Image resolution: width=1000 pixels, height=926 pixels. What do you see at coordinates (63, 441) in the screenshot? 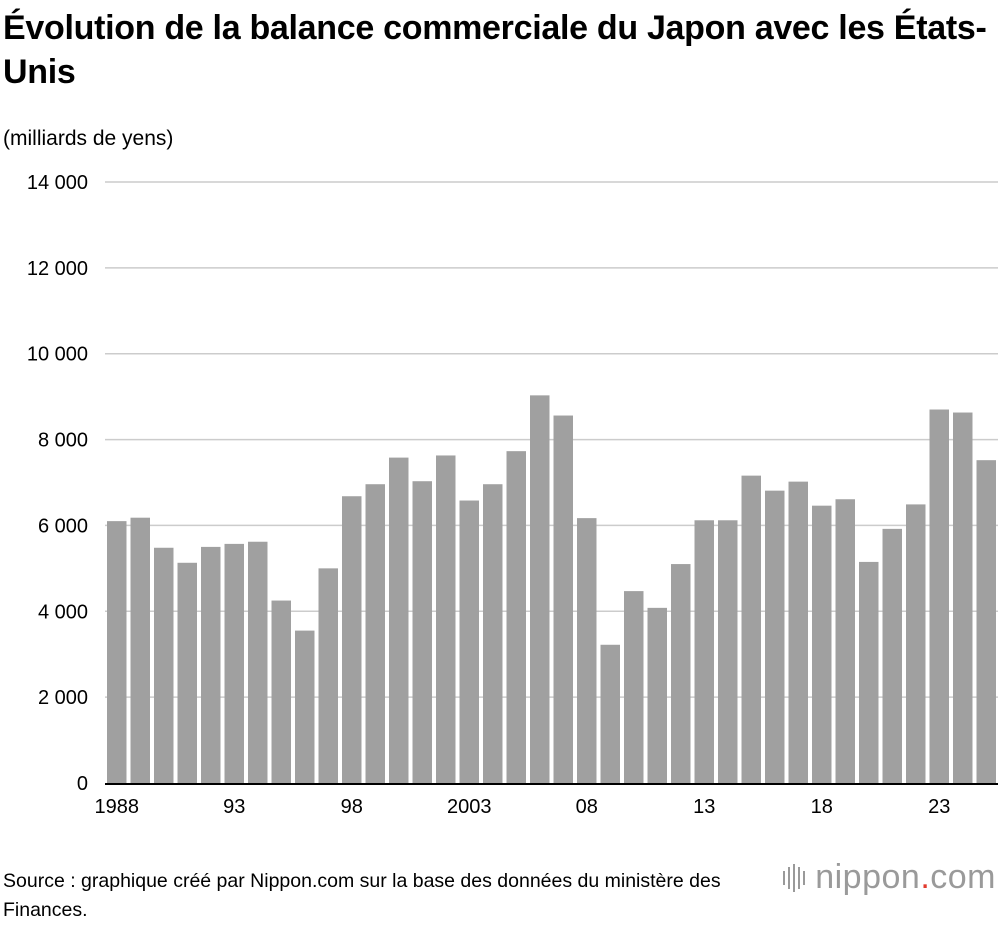
I see `y-tick-label: 8 000` at bounding box center [63, 441].